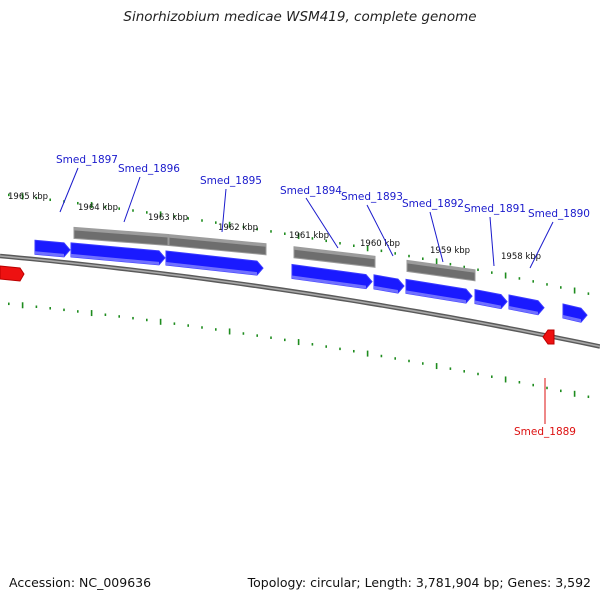 This screenshot has width=600, height=600. I want to click on accession-text: Accession: NC_009636, so click(80, 582).